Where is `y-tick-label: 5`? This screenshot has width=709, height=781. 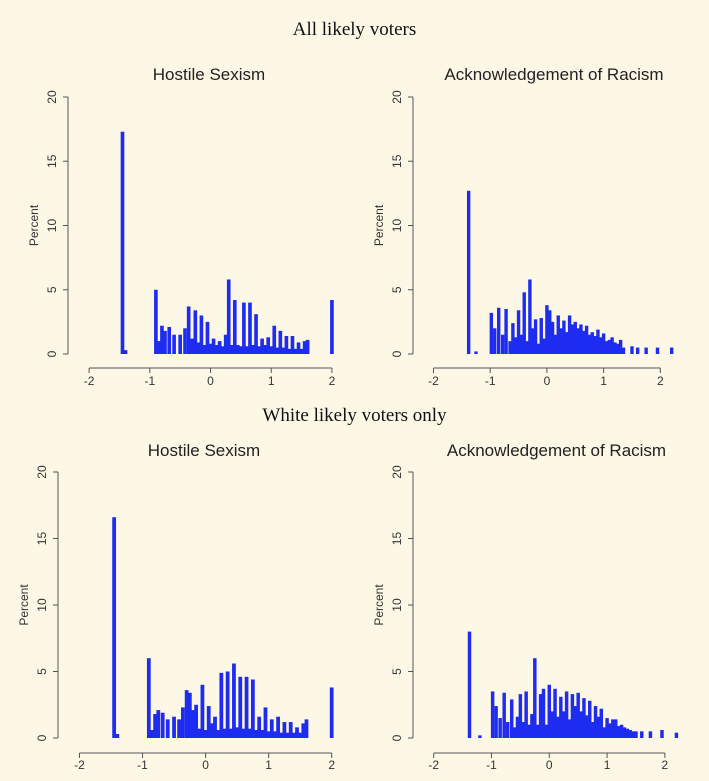
y-tick-label: 5 is located at coordinates (397, 671).